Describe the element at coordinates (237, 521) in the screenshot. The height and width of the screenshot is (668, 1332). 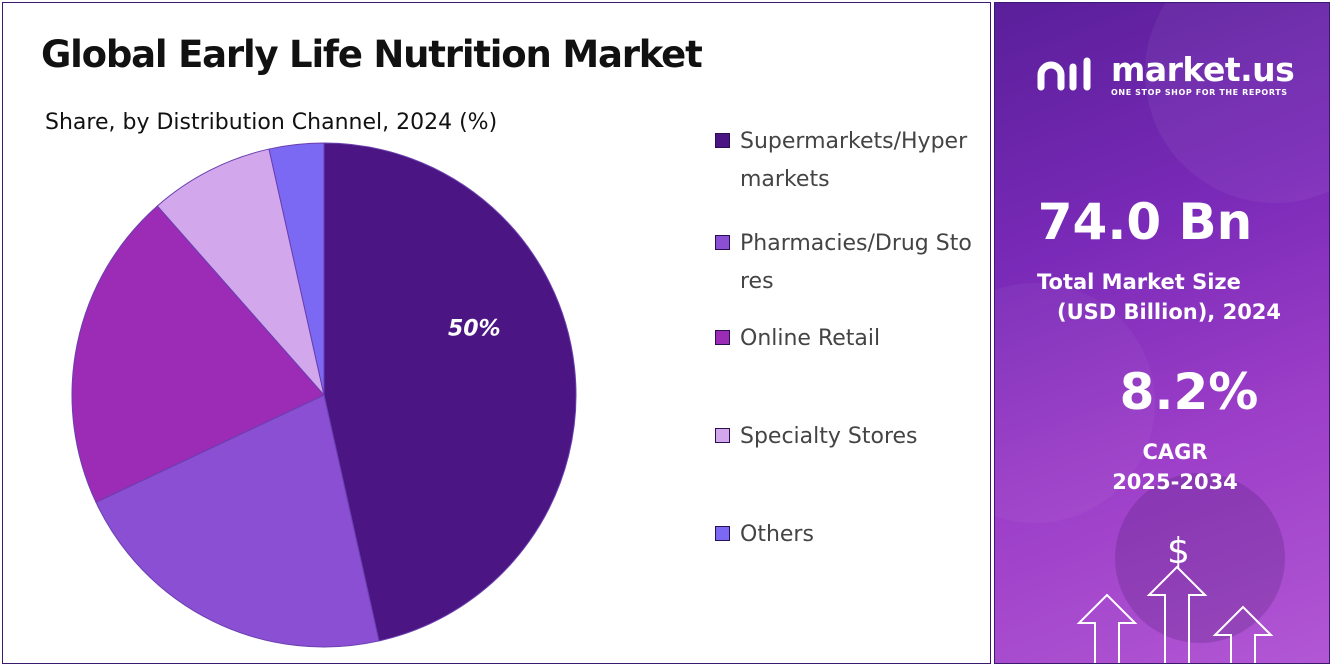
I see `pie-slice-pharmacies-drug-stores` at that location.